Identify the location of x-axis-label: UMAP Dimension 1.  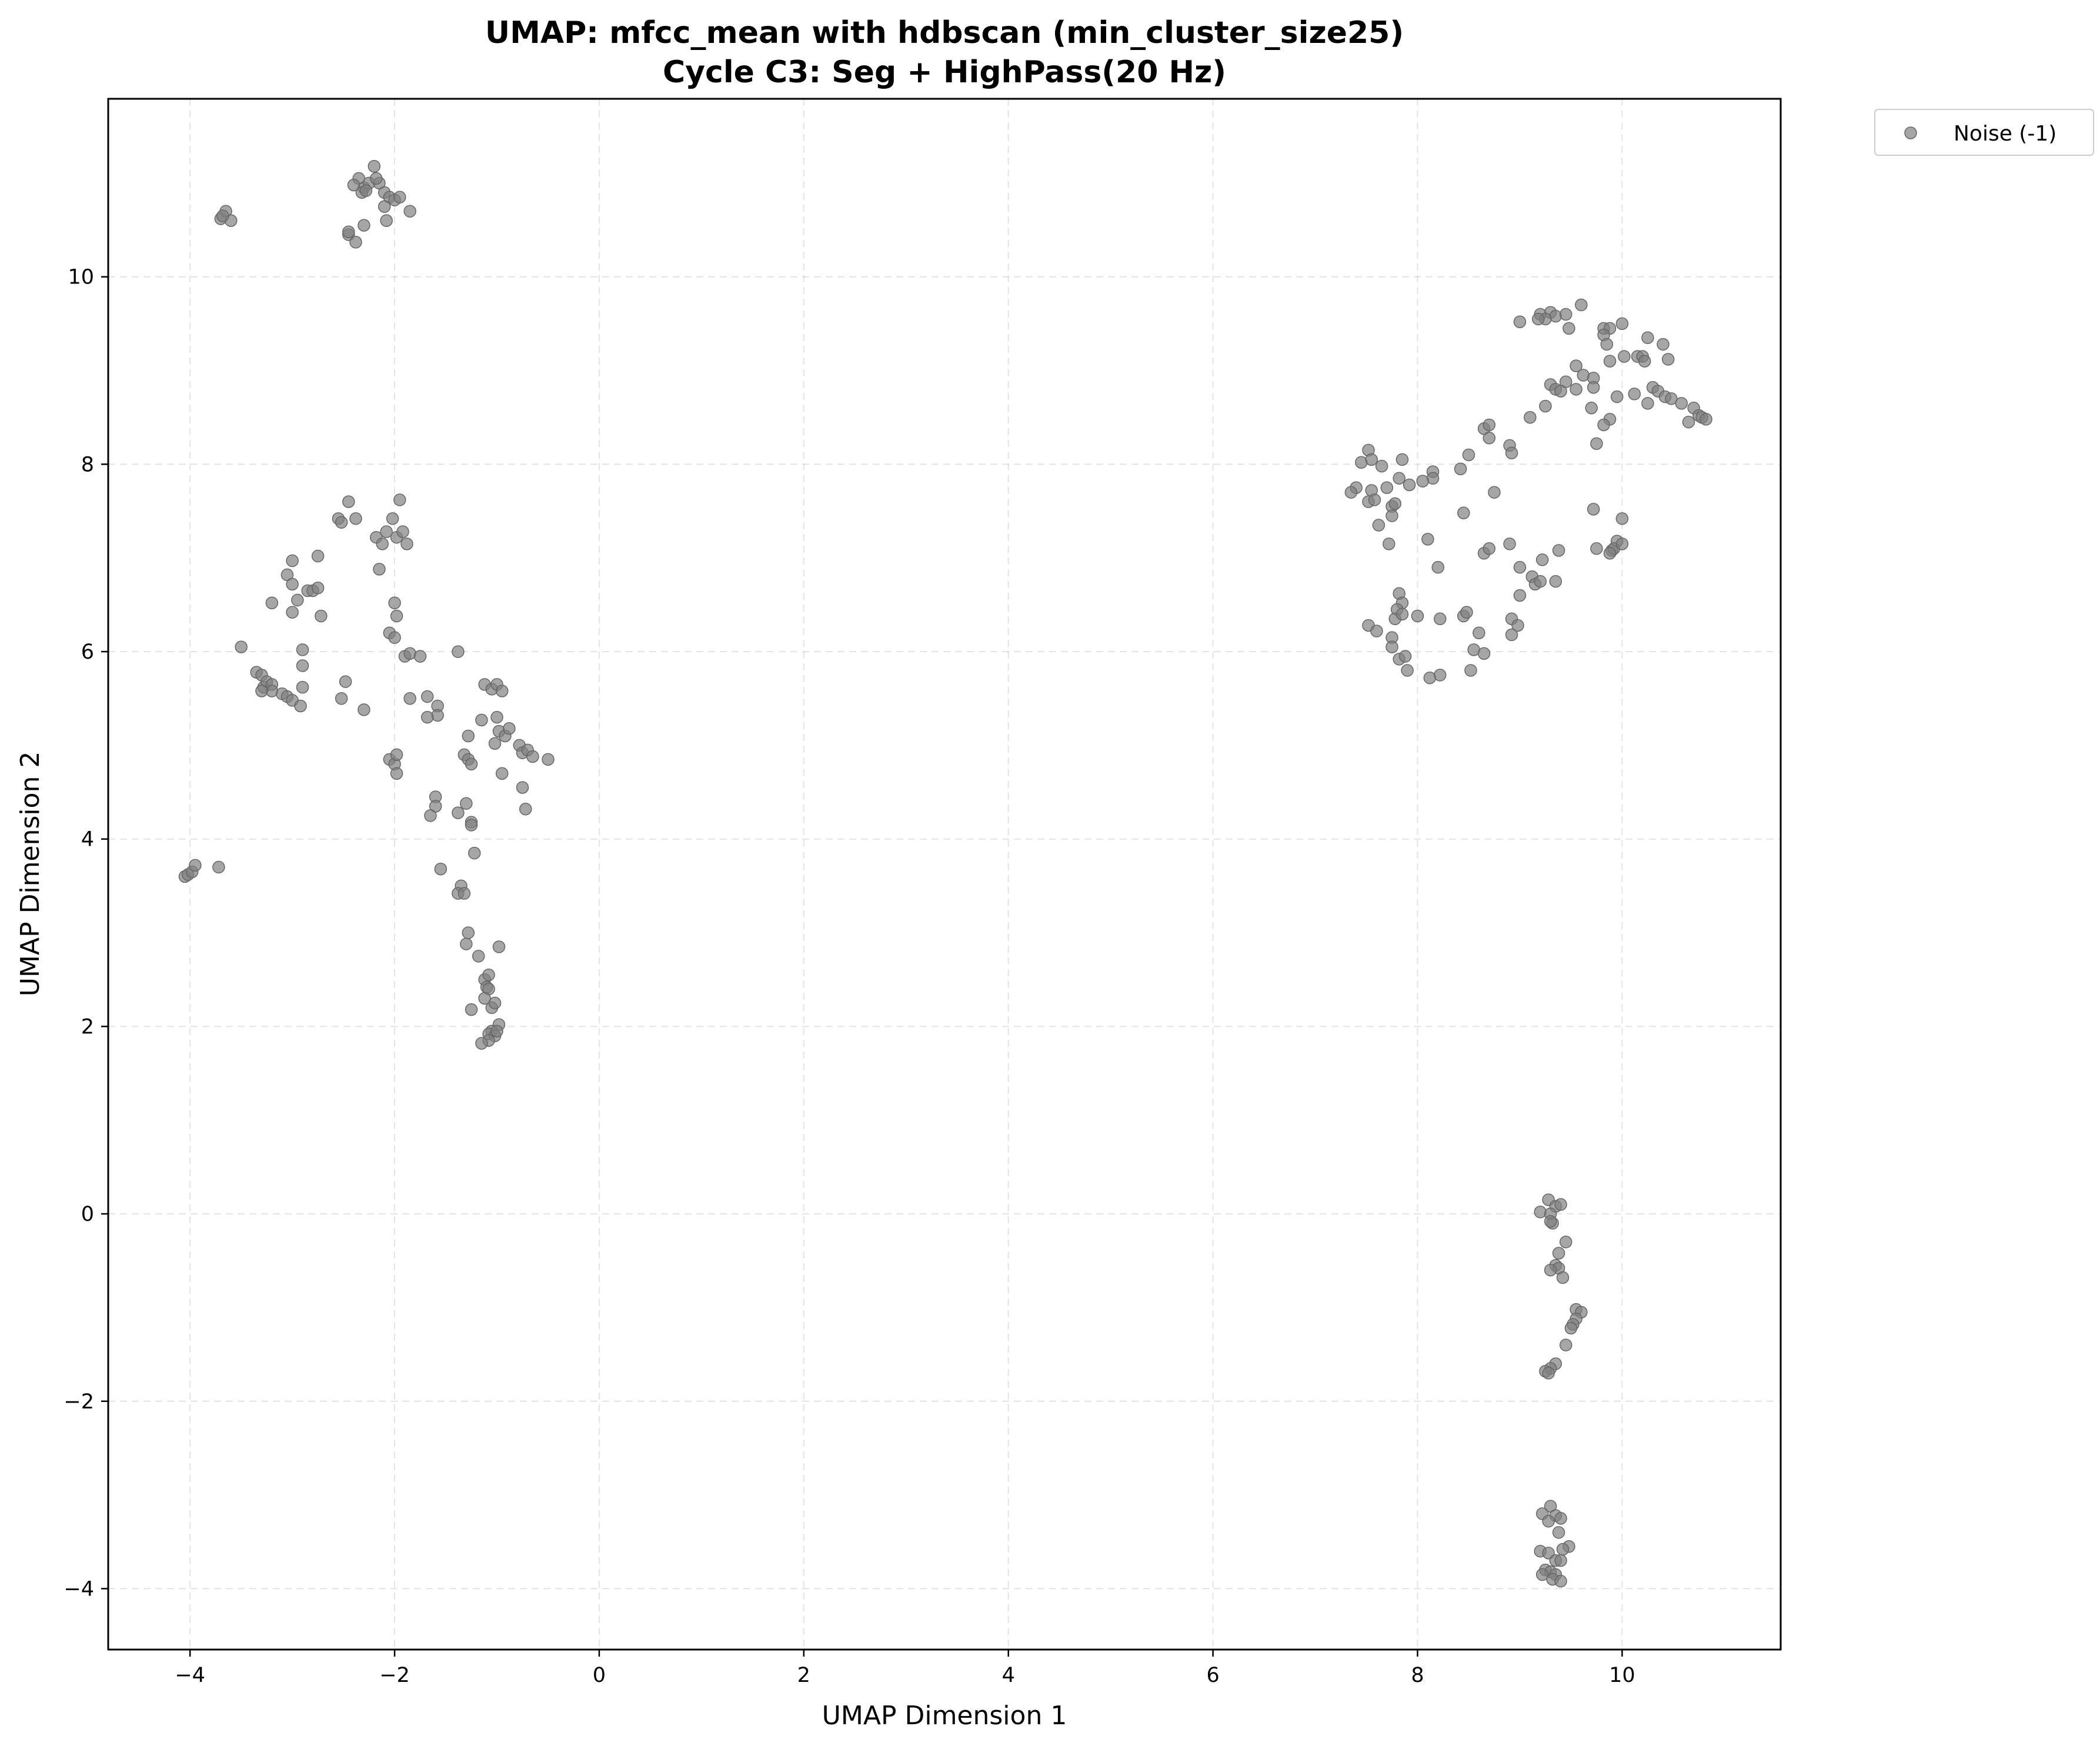
(944, 1716).